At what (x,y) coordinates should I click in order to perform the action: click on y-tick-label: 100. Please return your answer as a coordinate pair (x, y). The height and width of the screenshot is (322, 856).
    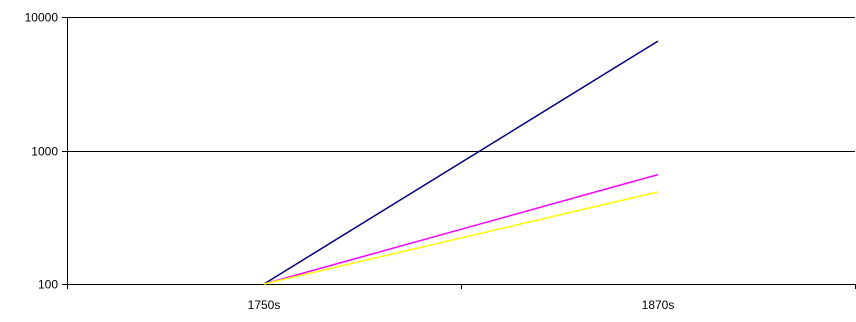
    Looking at the image, I should click on (48, 285).